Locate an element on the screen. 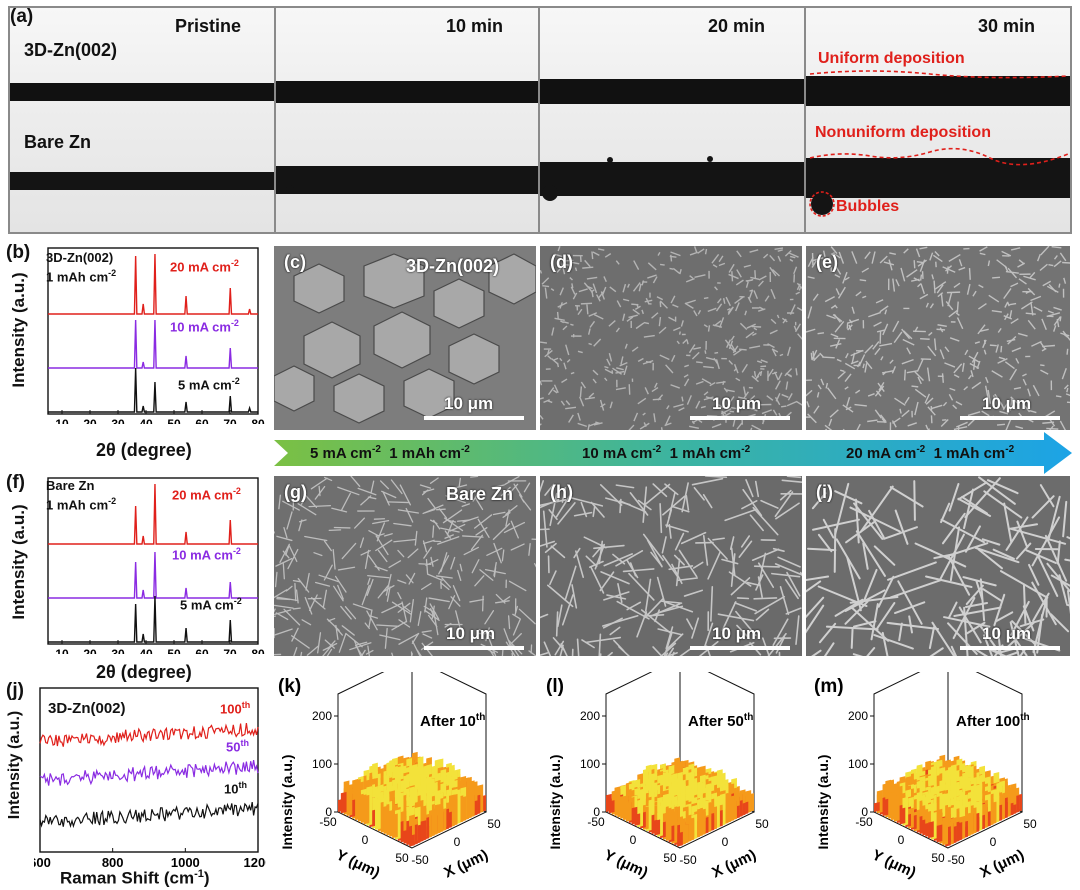 The image size is (1080, 890). ylabel-b: Intensity (a.u.) is located at coordinates (18, 330).